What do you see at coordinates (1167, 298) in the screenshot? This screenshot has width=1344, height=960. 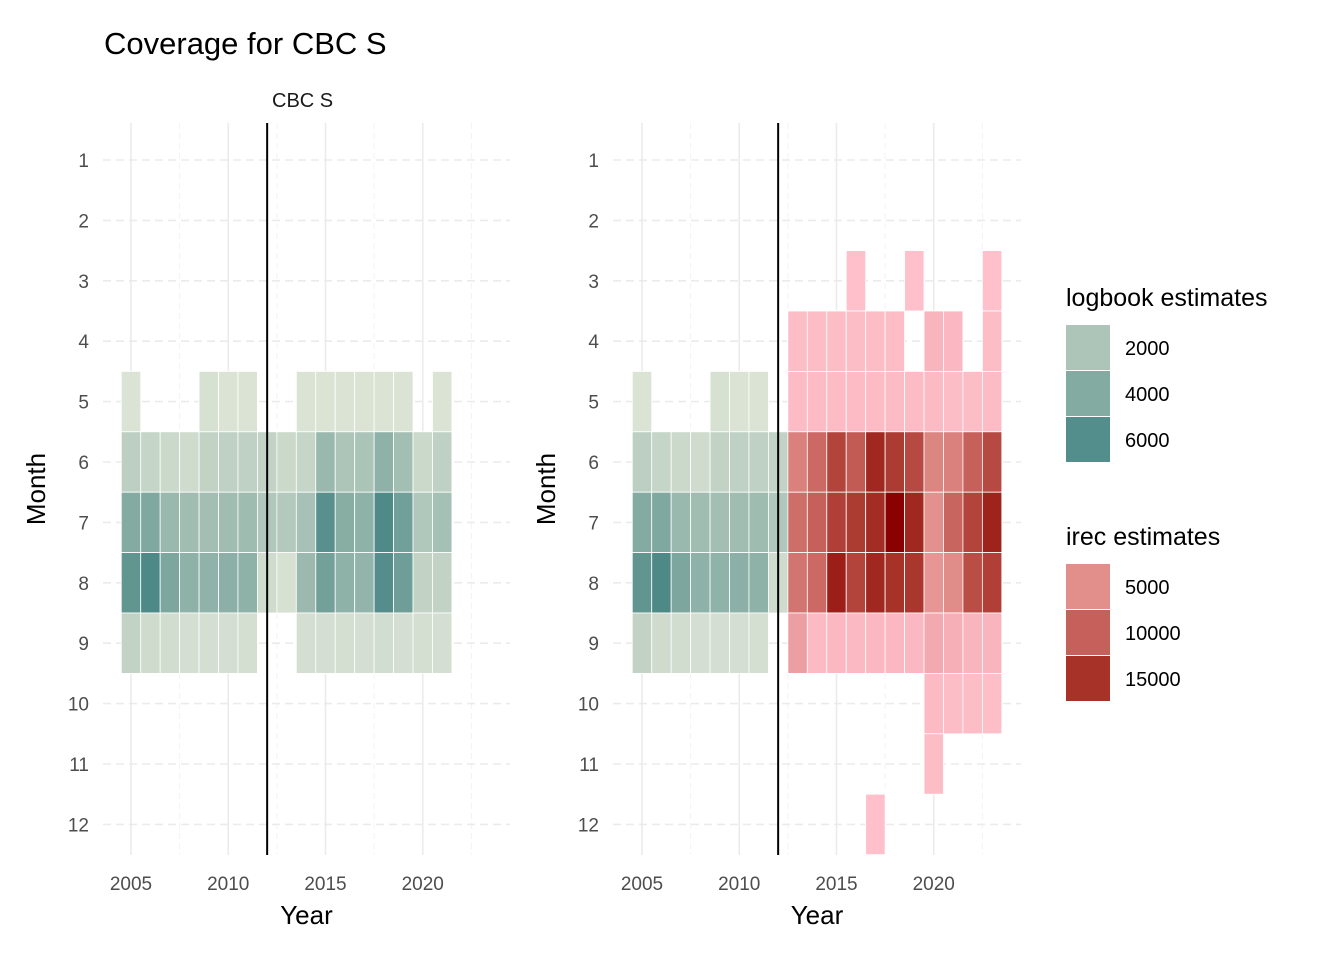 I see `logbook-legend-title: logbook estimates` at bounding box center [1167, 298].